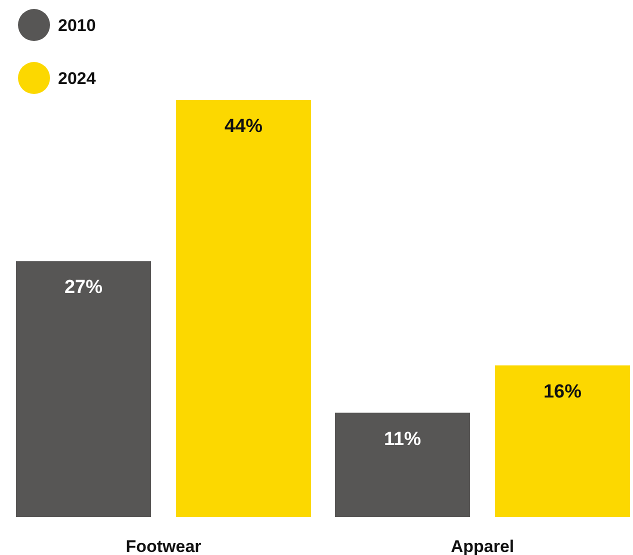 The width and height of the screenshot is (633, 555). What do you see at coordinates (243, 126) in the screenshot?
I see `data-label: 44%` at bounding box center [243, 126].